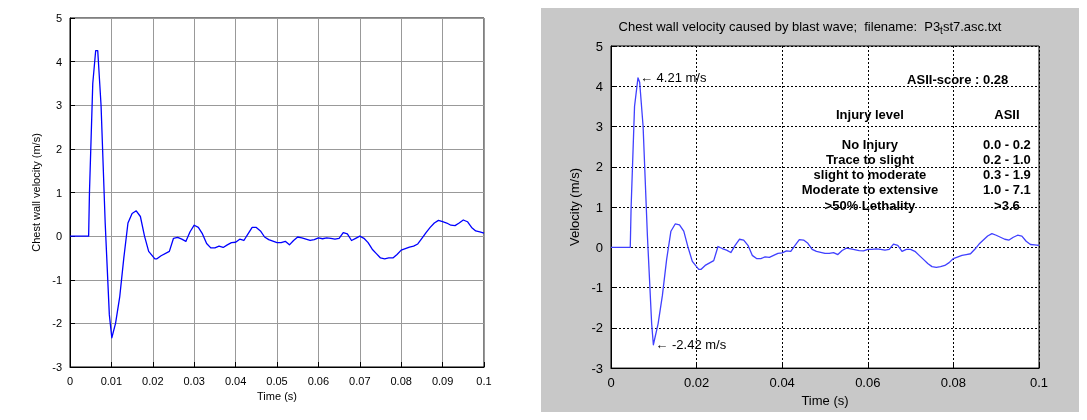 The image size is (1087, 420). I want to click on annotation: Injury level, so click(869, 114).